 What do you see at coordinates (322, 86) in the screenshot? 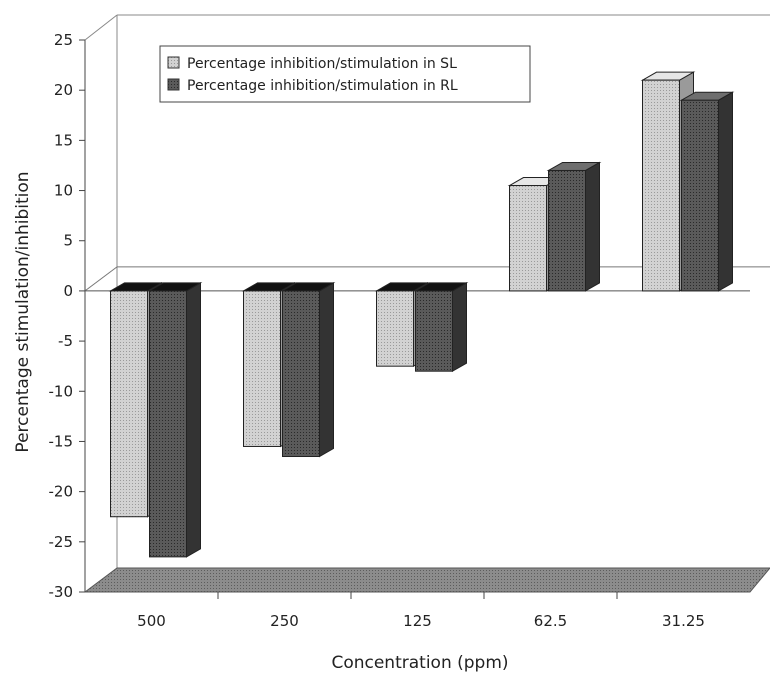
I see `legend-label-rl: Percentage inhibition/stimulation in RL` at bounding box center [322, 86].